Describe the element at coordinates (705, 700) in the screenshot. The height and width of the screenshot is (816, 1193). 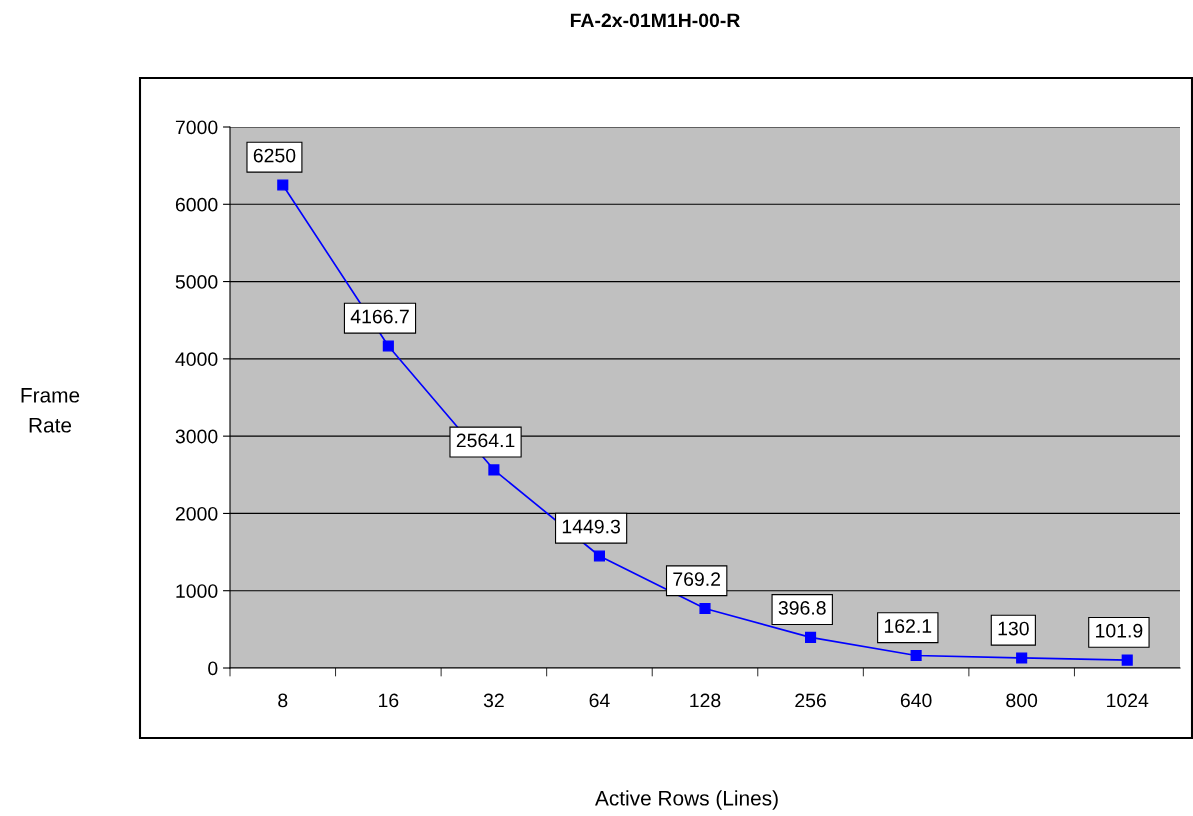
I see `x-tick-label: 128` at that location.